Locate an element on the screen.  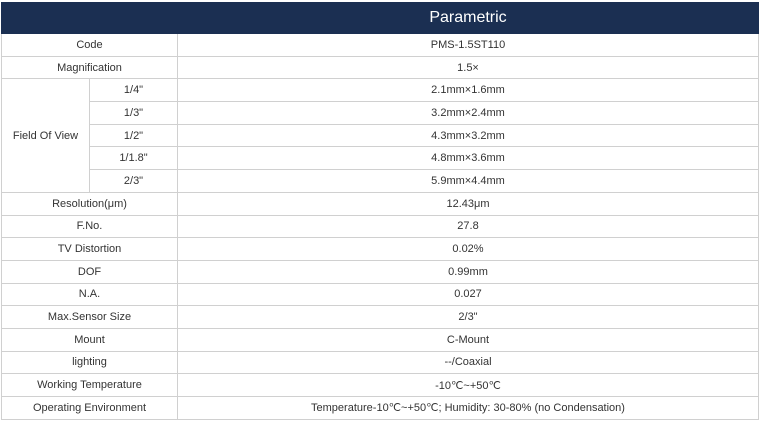
row-label: Mount is located at coordinates (89, 339).